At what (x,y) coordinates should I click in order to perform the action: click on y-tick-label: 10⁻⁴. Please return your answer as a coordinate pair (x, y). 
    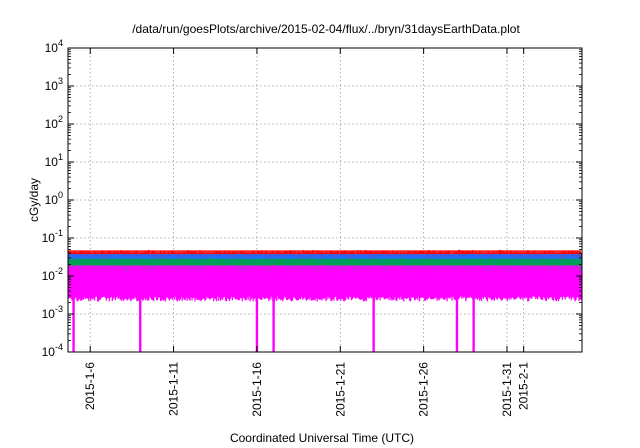
    Looking at the image, I should click on (52, 350).